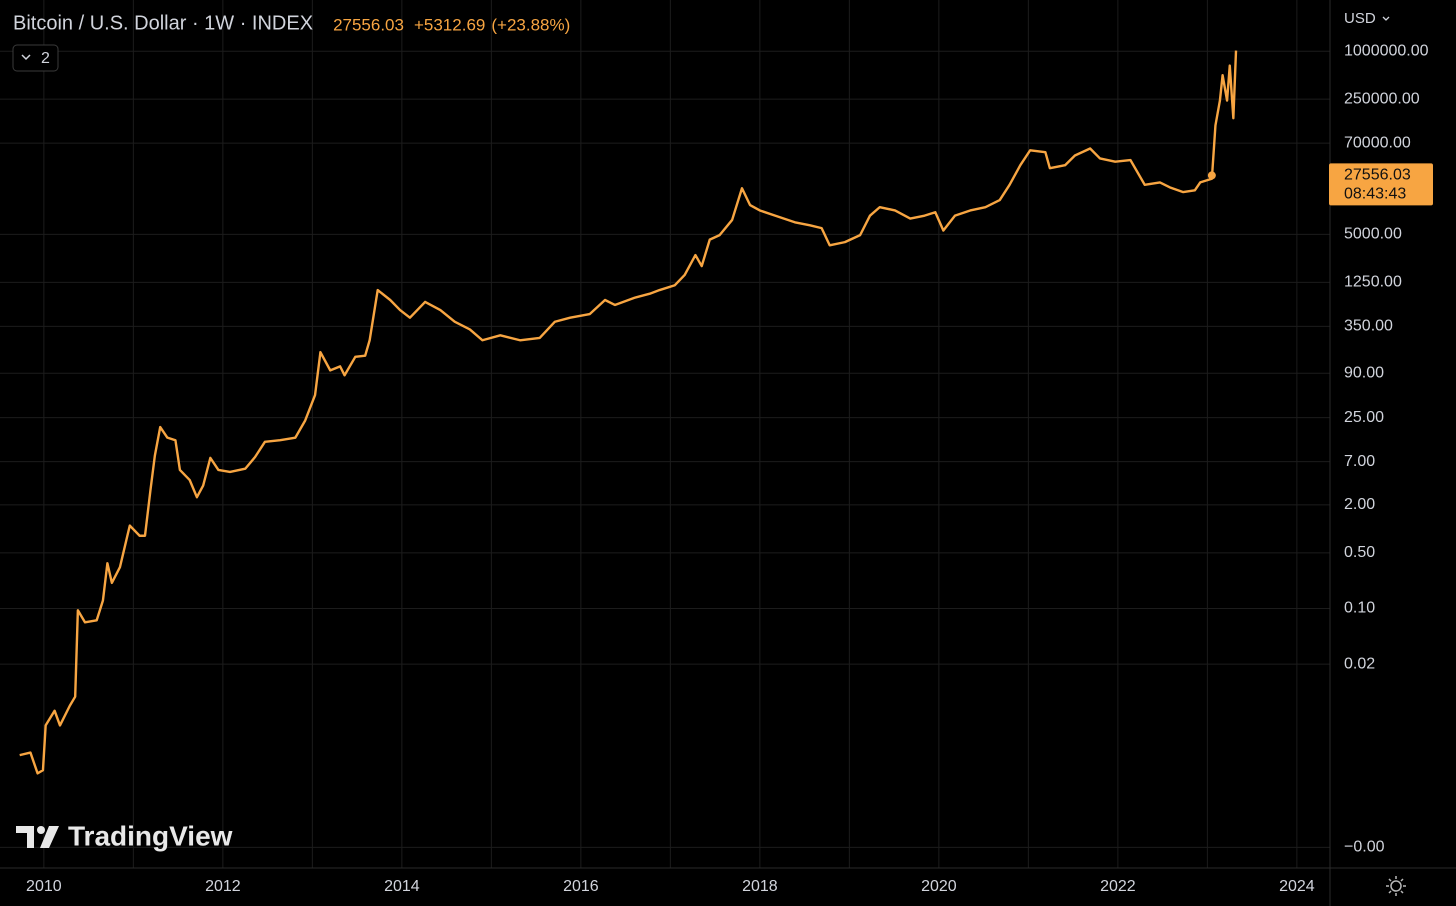 Image resolution: width=1456 pixels, height=906 pixels. What do you see at coordinates (1375, 194) in the screenshot?
I see `price-countdown: 08:43:43` at bounding box center [1375, 194].